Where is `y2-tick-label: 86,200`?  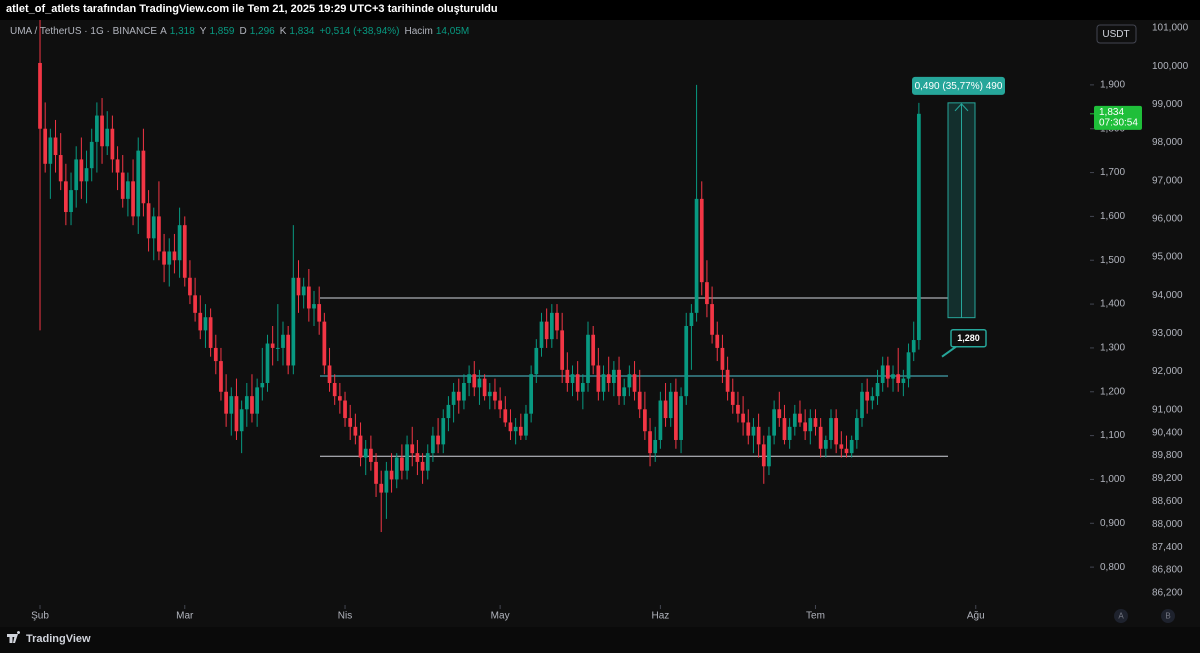
y2-tick-label: 86,200 is located at coordinates (1167, 593).